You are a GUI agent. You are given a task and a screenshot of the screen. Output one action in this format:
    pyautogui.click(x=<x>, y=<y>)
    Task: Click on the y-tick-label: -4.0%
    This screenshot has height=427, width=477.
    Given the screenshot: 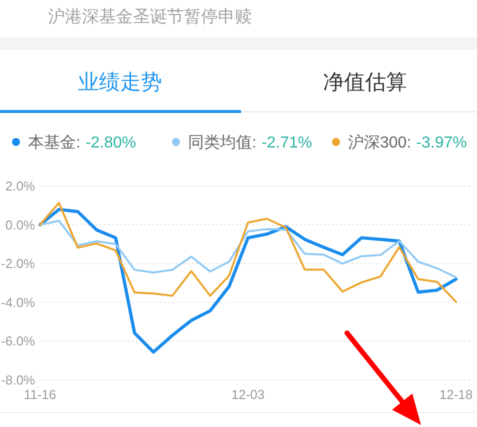 What is the action you would take?
    pyautogui.click(x=18, y=302)
    